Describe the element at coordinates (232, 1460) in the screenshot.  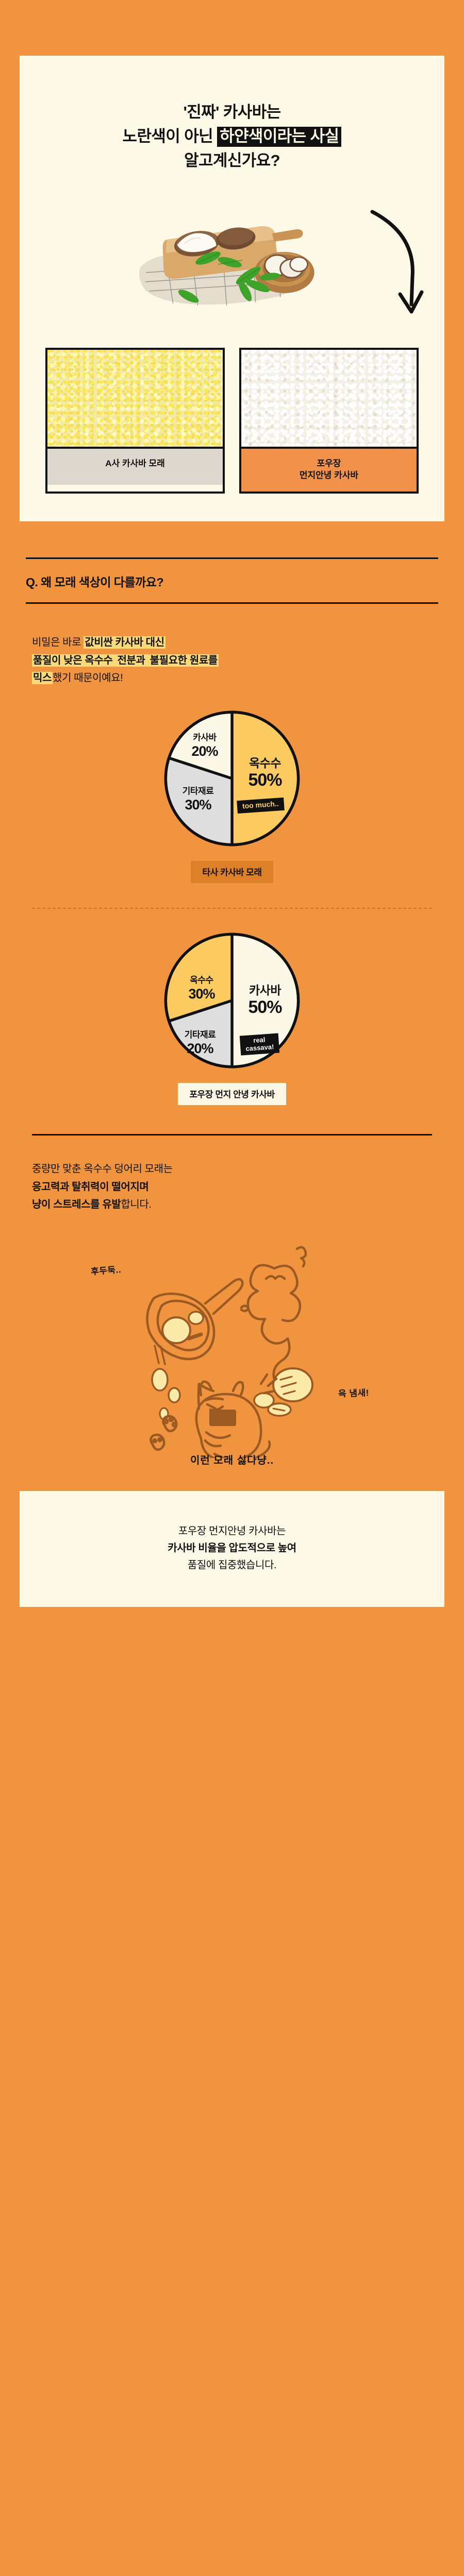
I see `note-cat-dislike: 이런 모래 싫다냥..` at that location.